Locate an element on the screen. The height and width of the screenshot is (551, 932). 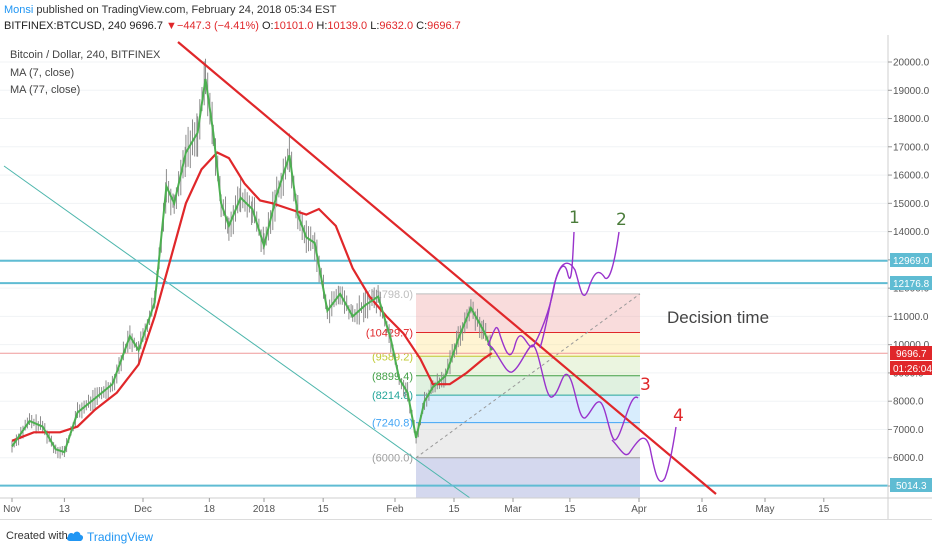
fib-level-label: (7240.8) is located at coordinates (392, 424).